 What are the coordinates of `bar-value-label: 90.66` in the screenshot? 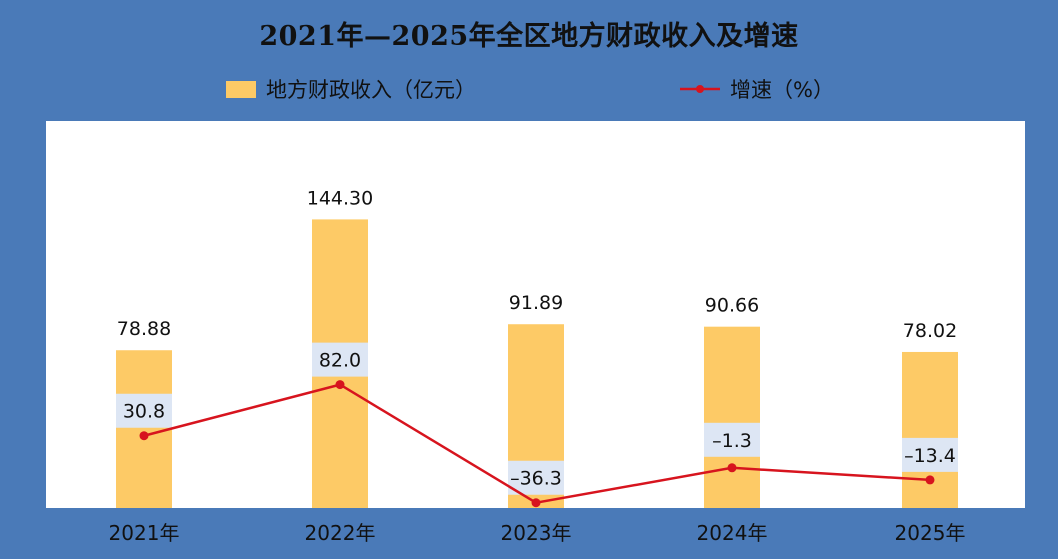 It's located at (732, 306).